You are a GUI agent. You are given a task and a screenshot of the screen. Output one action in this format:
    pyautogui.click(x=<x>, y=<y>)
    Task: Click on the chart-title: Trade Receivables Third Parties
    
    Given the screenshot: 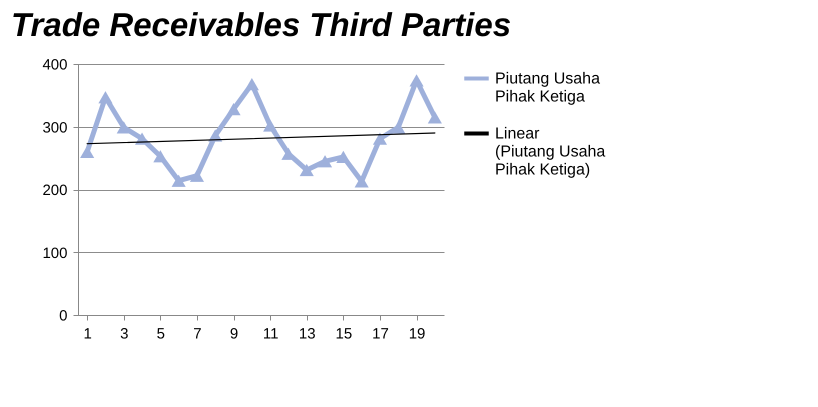 What is the action you would take?
    pyautogui.click(x=261, y=24)
    